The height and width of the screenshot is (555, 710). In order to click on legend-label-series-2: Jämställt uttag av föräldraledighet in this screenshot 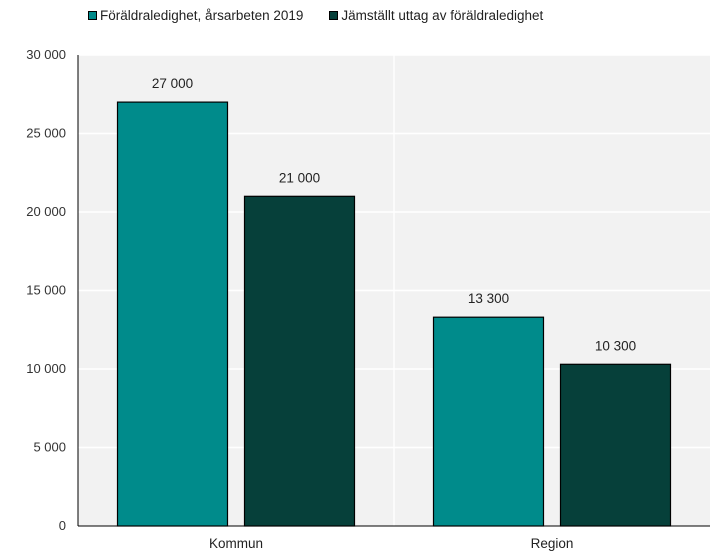, I will do `click(442, 15)`.